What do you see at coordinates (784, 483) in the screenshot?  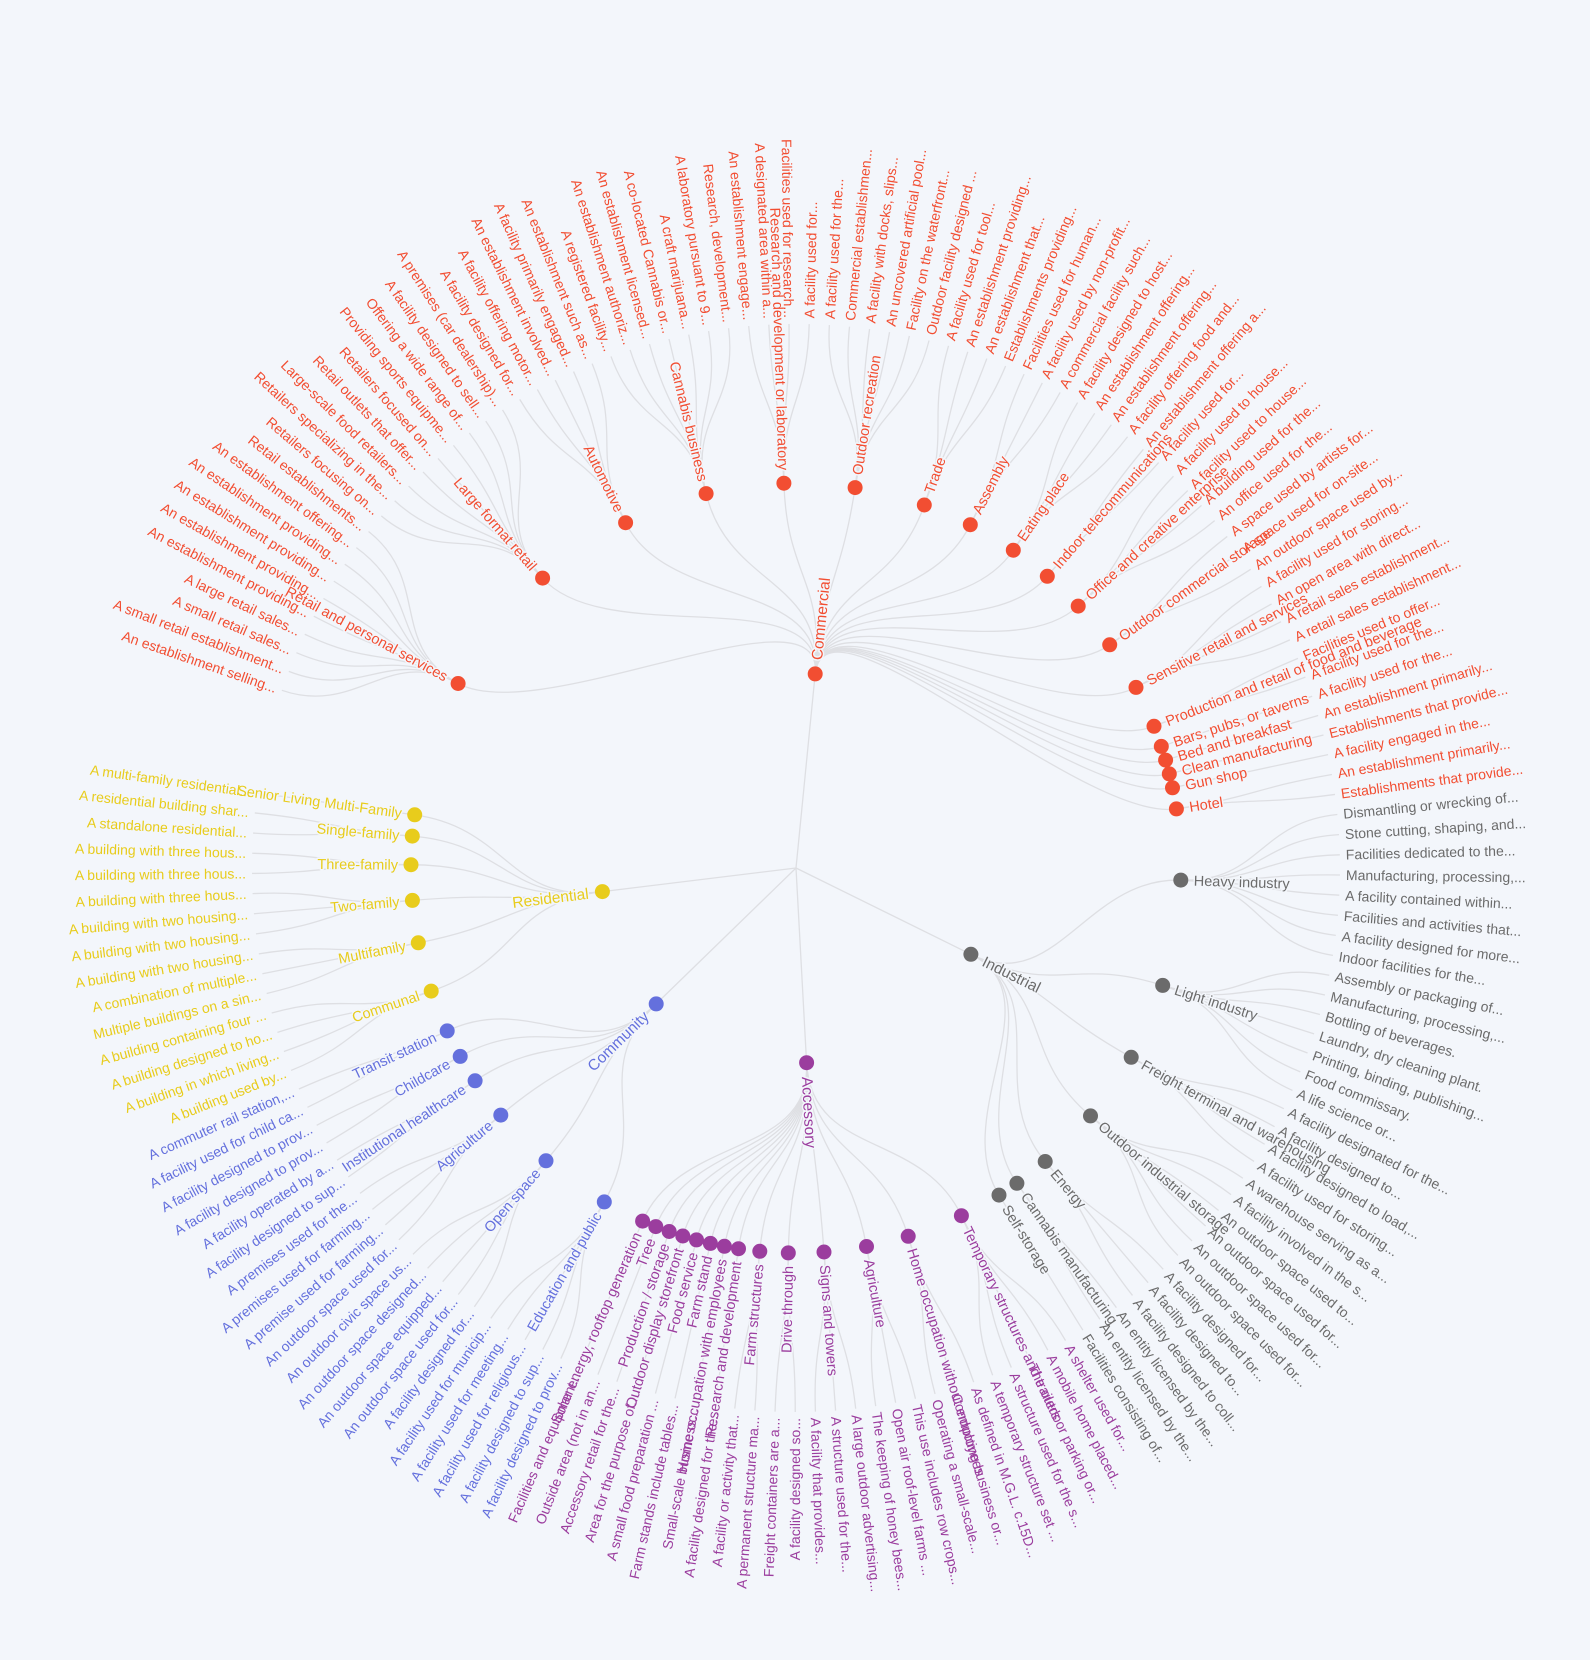 I see `use-node-research-and-development-or-laboratory` at bounding box center [784, 483].